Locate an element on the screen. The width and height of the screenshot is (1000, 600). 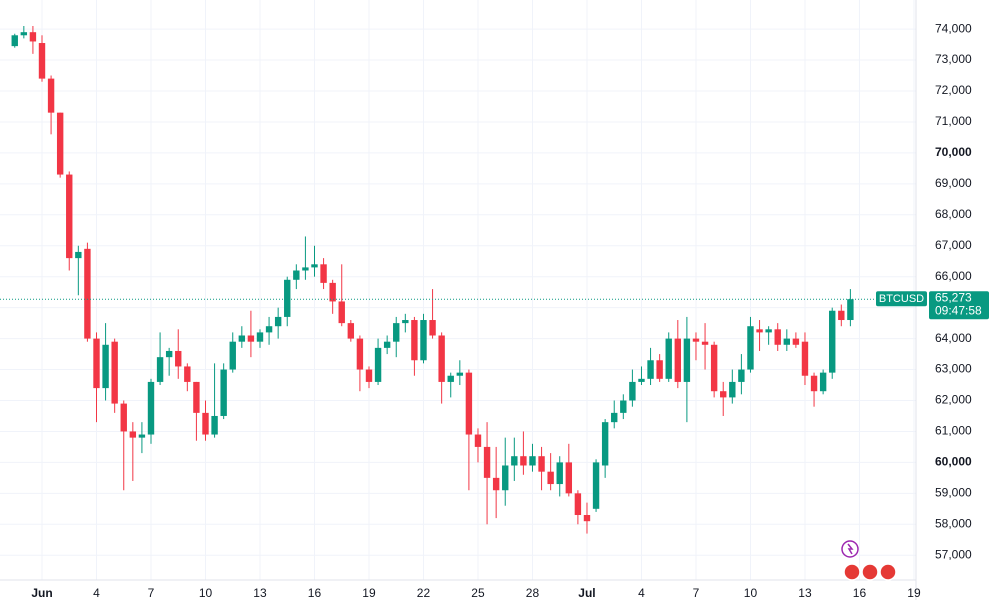
y-tick-label: 68,000 is located at coordinates (953, 214).